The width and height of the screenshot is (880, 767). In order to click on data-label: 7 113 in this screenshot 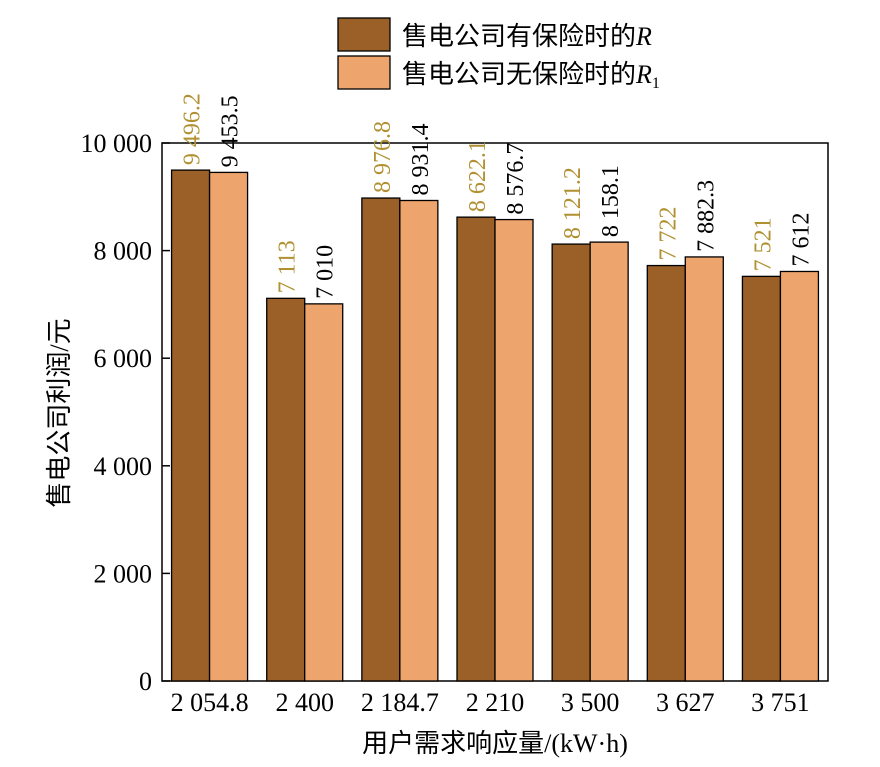, I will do `click(288, 266)`.